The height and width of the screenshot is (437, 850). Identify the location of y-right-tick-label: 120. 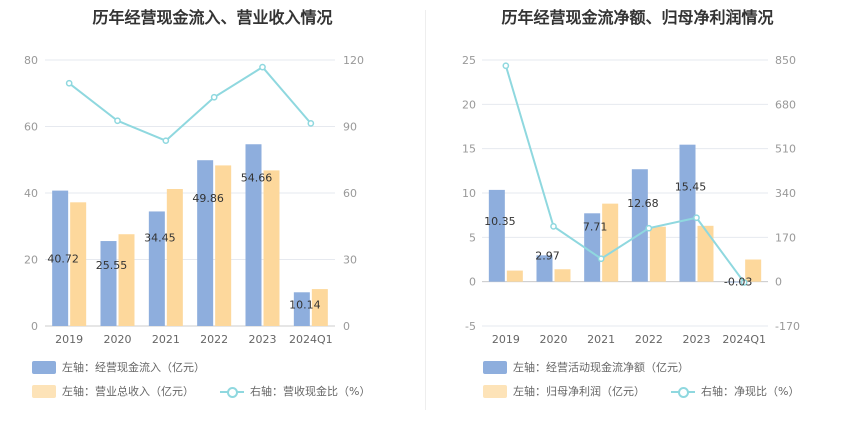
(353, 60).